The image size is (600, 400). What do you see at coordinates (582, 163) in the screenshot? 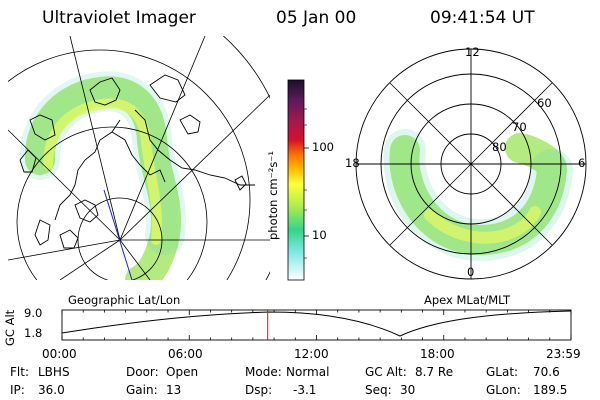
I see `mlt-label-right: 6` at bounding box center [582, 163].